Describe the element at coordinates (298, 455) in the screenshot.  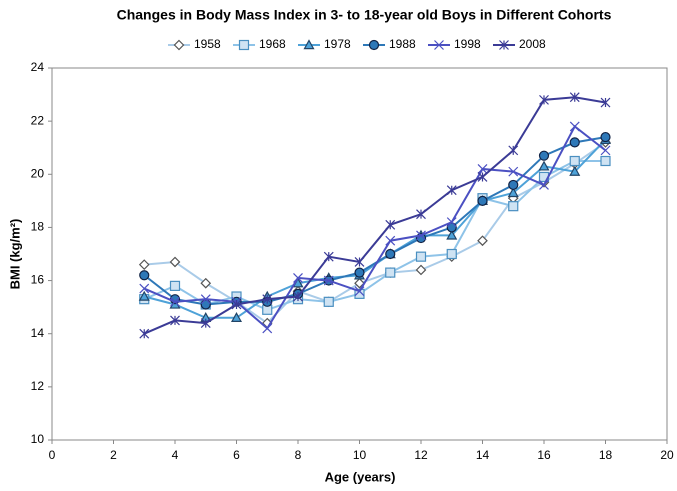
I see `x-tick-label: 8` at that location.